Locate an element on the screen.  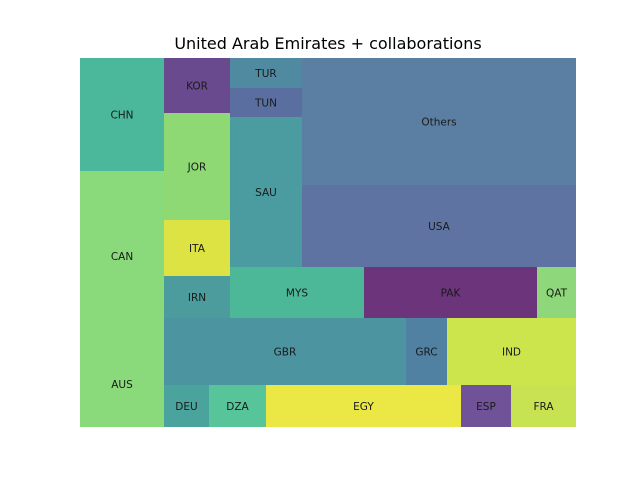
treemap-label-can: CAN is located at coordinates (122, 257).